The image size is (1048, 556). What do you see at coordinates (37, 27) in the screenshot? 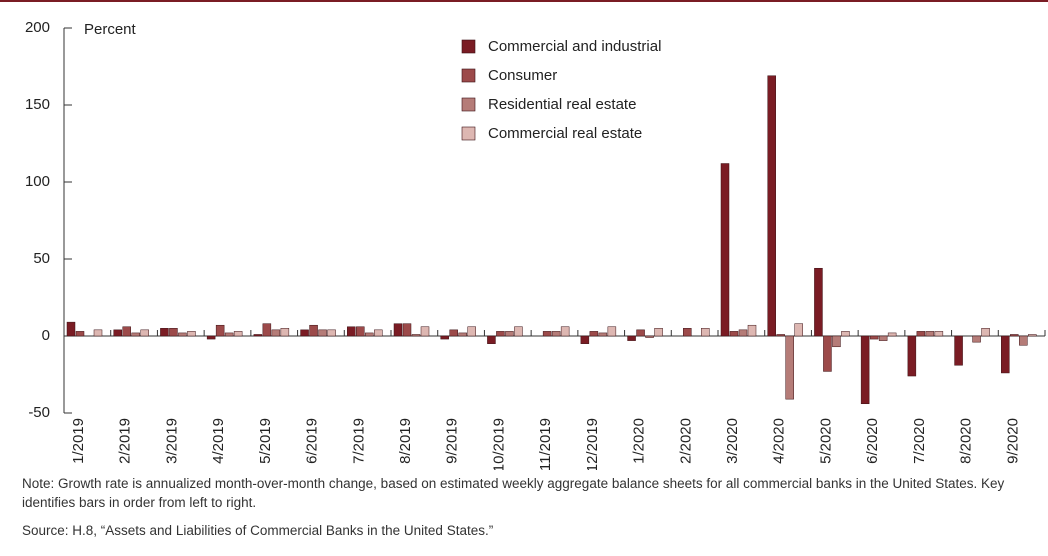
I see `y-tick-label: 200` at bounding box center [37, 27].